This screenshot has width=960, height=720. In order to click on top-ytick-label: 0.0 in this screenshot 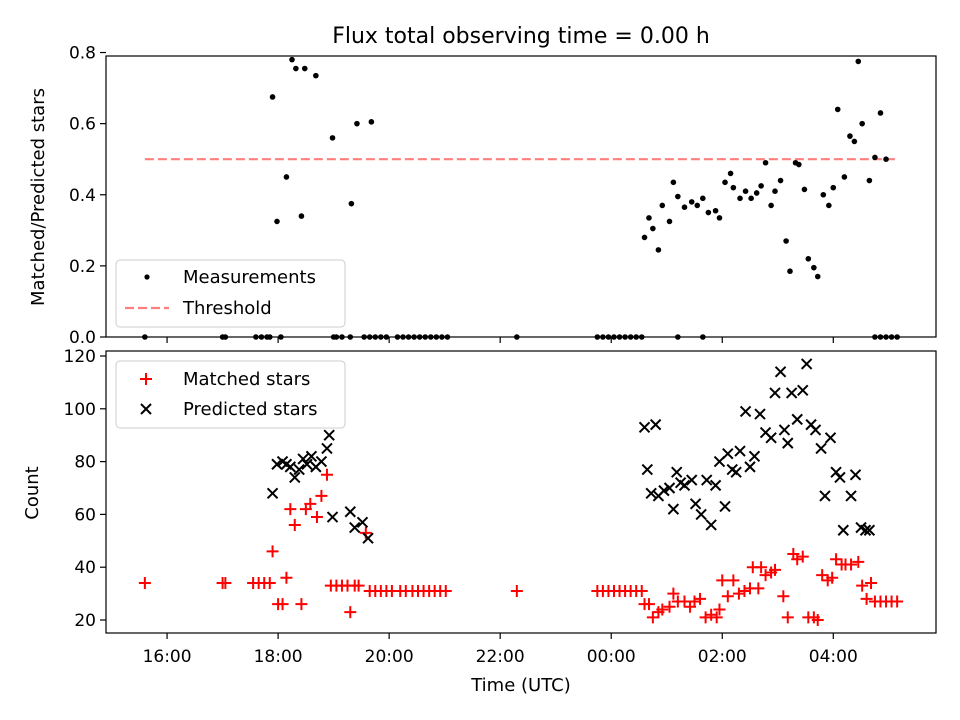, I will do `click(82, 338)`.